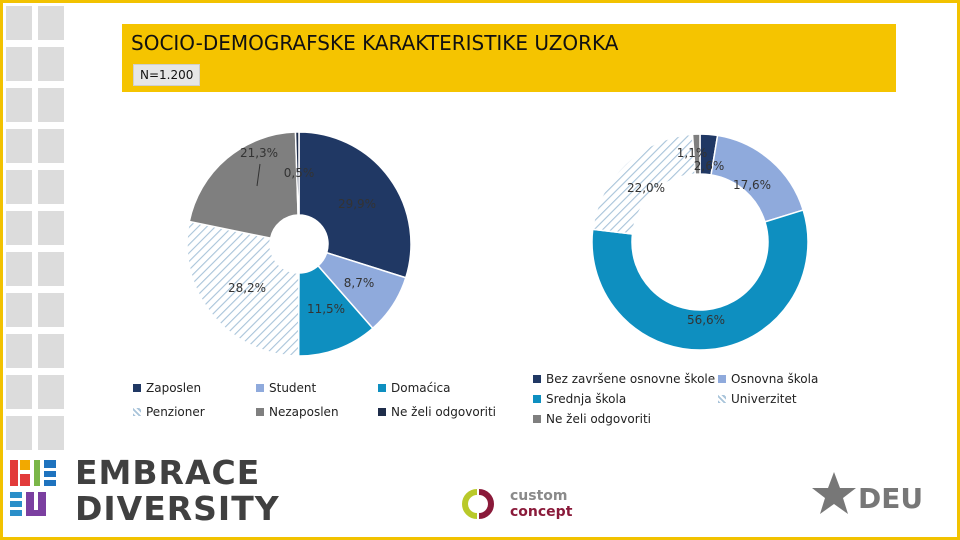  I want to click on legend-item-bez-zavrsene: Bez završene osnovne škole, so click(624, 379).